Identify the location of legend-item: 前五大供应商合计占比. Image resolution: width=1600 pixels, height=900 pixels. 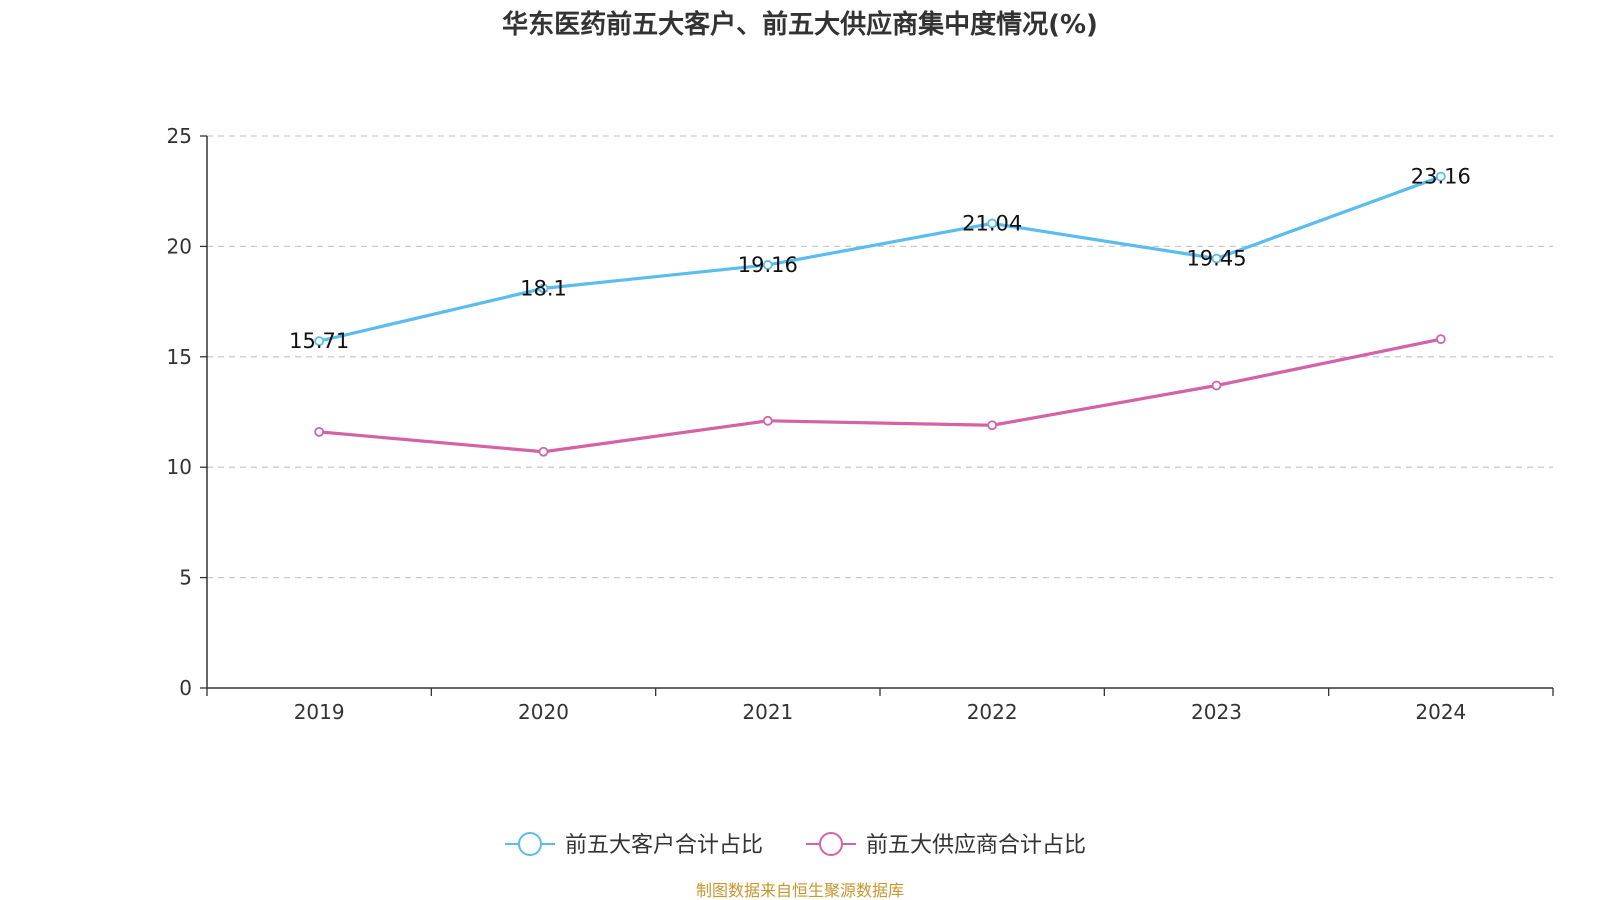
(946, 845).